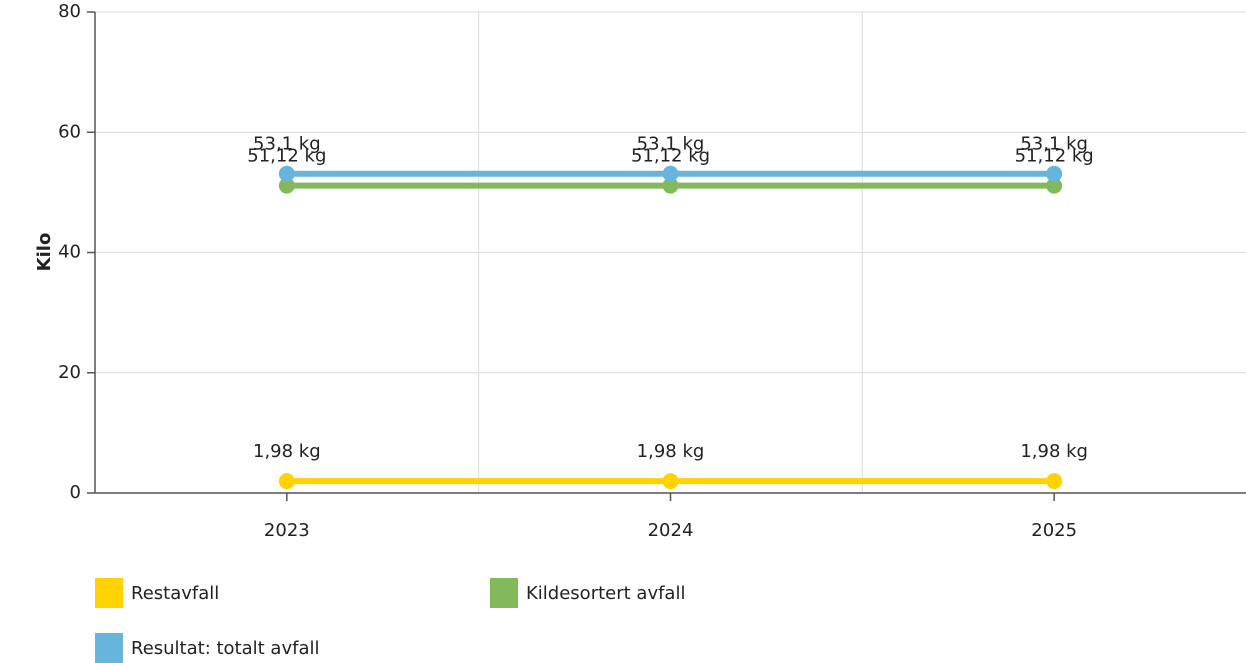 This screenshot has width=1246, height=663. Describe the element at coordinates (44, 252) in the screenshot. I see `y-axis-label: Kilo` at that location.